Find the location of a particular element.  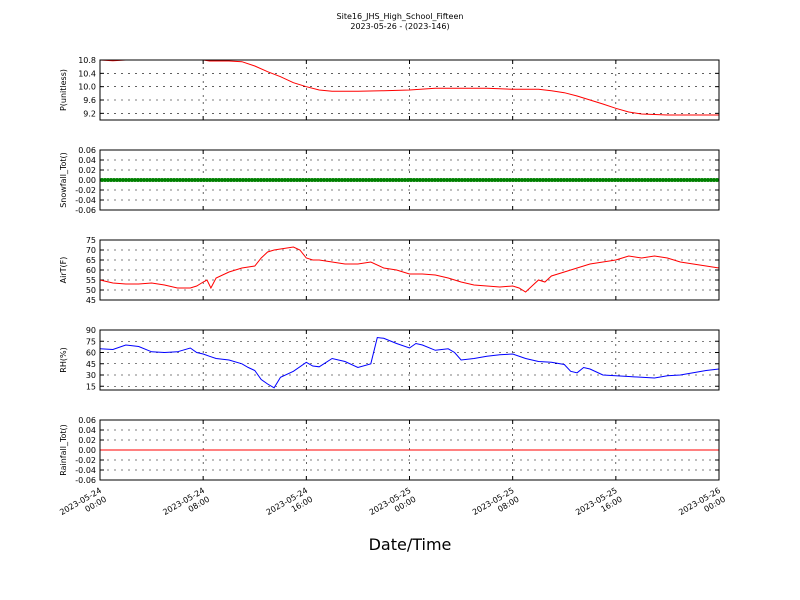

panel-frame is located at coordinates (409, 180).